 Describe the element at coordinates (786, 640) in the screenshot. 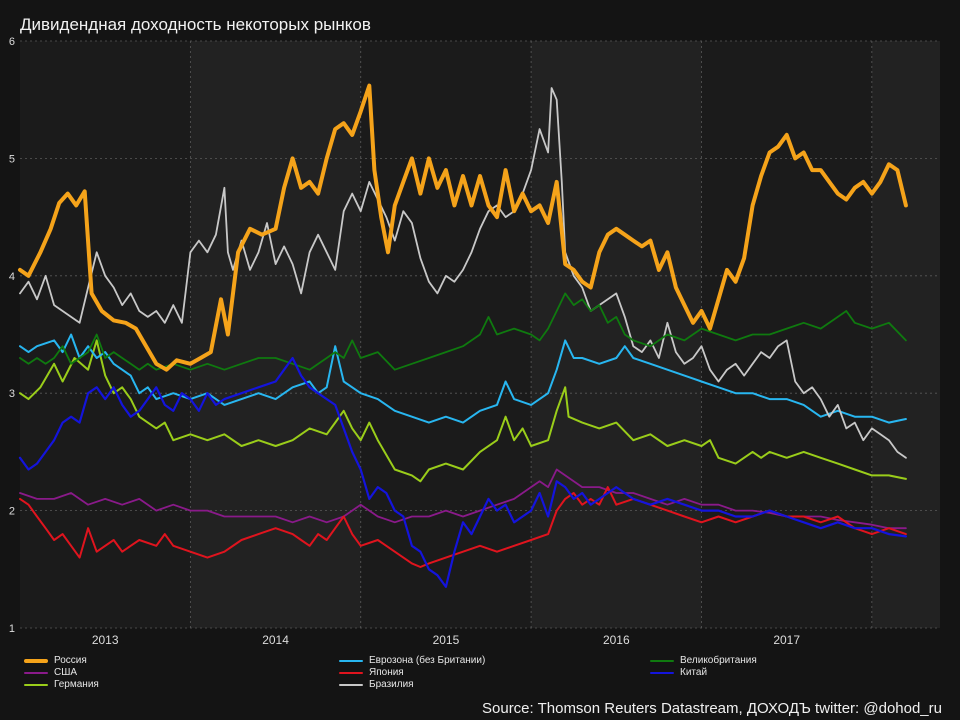

I see `x-tick-label: 2017` at that location.